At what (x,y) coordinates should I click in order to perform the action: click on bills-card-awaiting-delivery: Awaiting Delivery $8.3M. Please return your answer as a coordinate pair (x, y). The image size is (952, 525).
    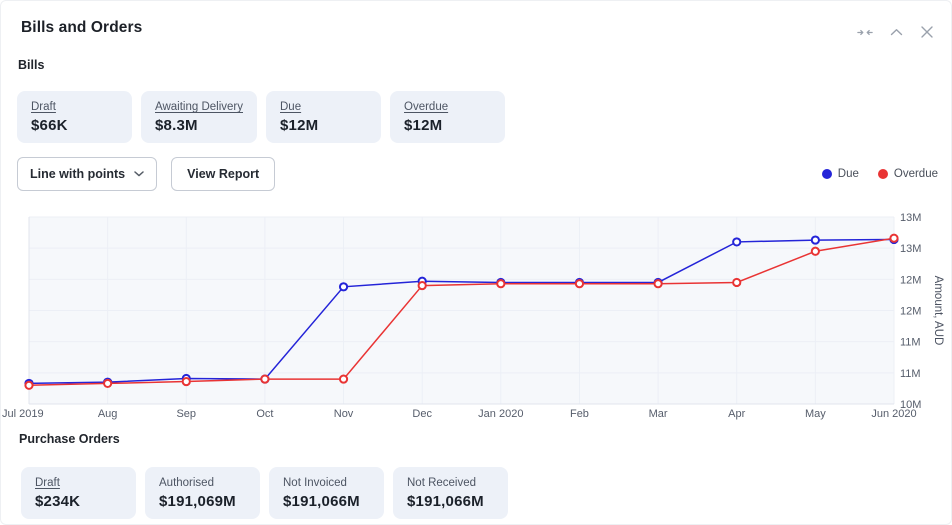
    Looking at the image, I should click on (199, 117).